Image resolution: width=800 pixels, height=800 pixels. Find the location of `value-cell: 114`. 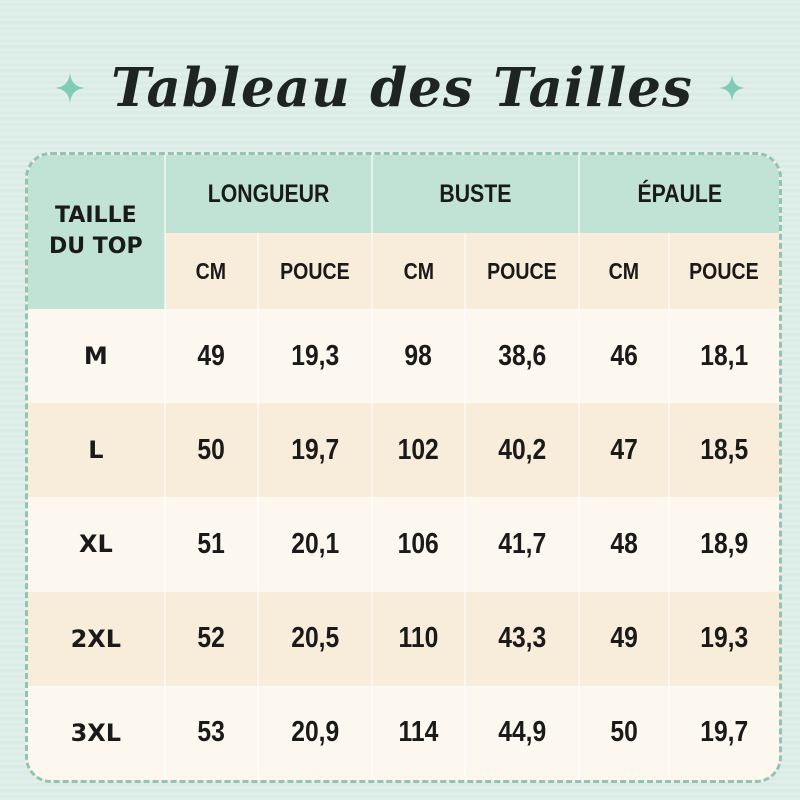

value-cell: 114 is located at coordinates (419, 732).